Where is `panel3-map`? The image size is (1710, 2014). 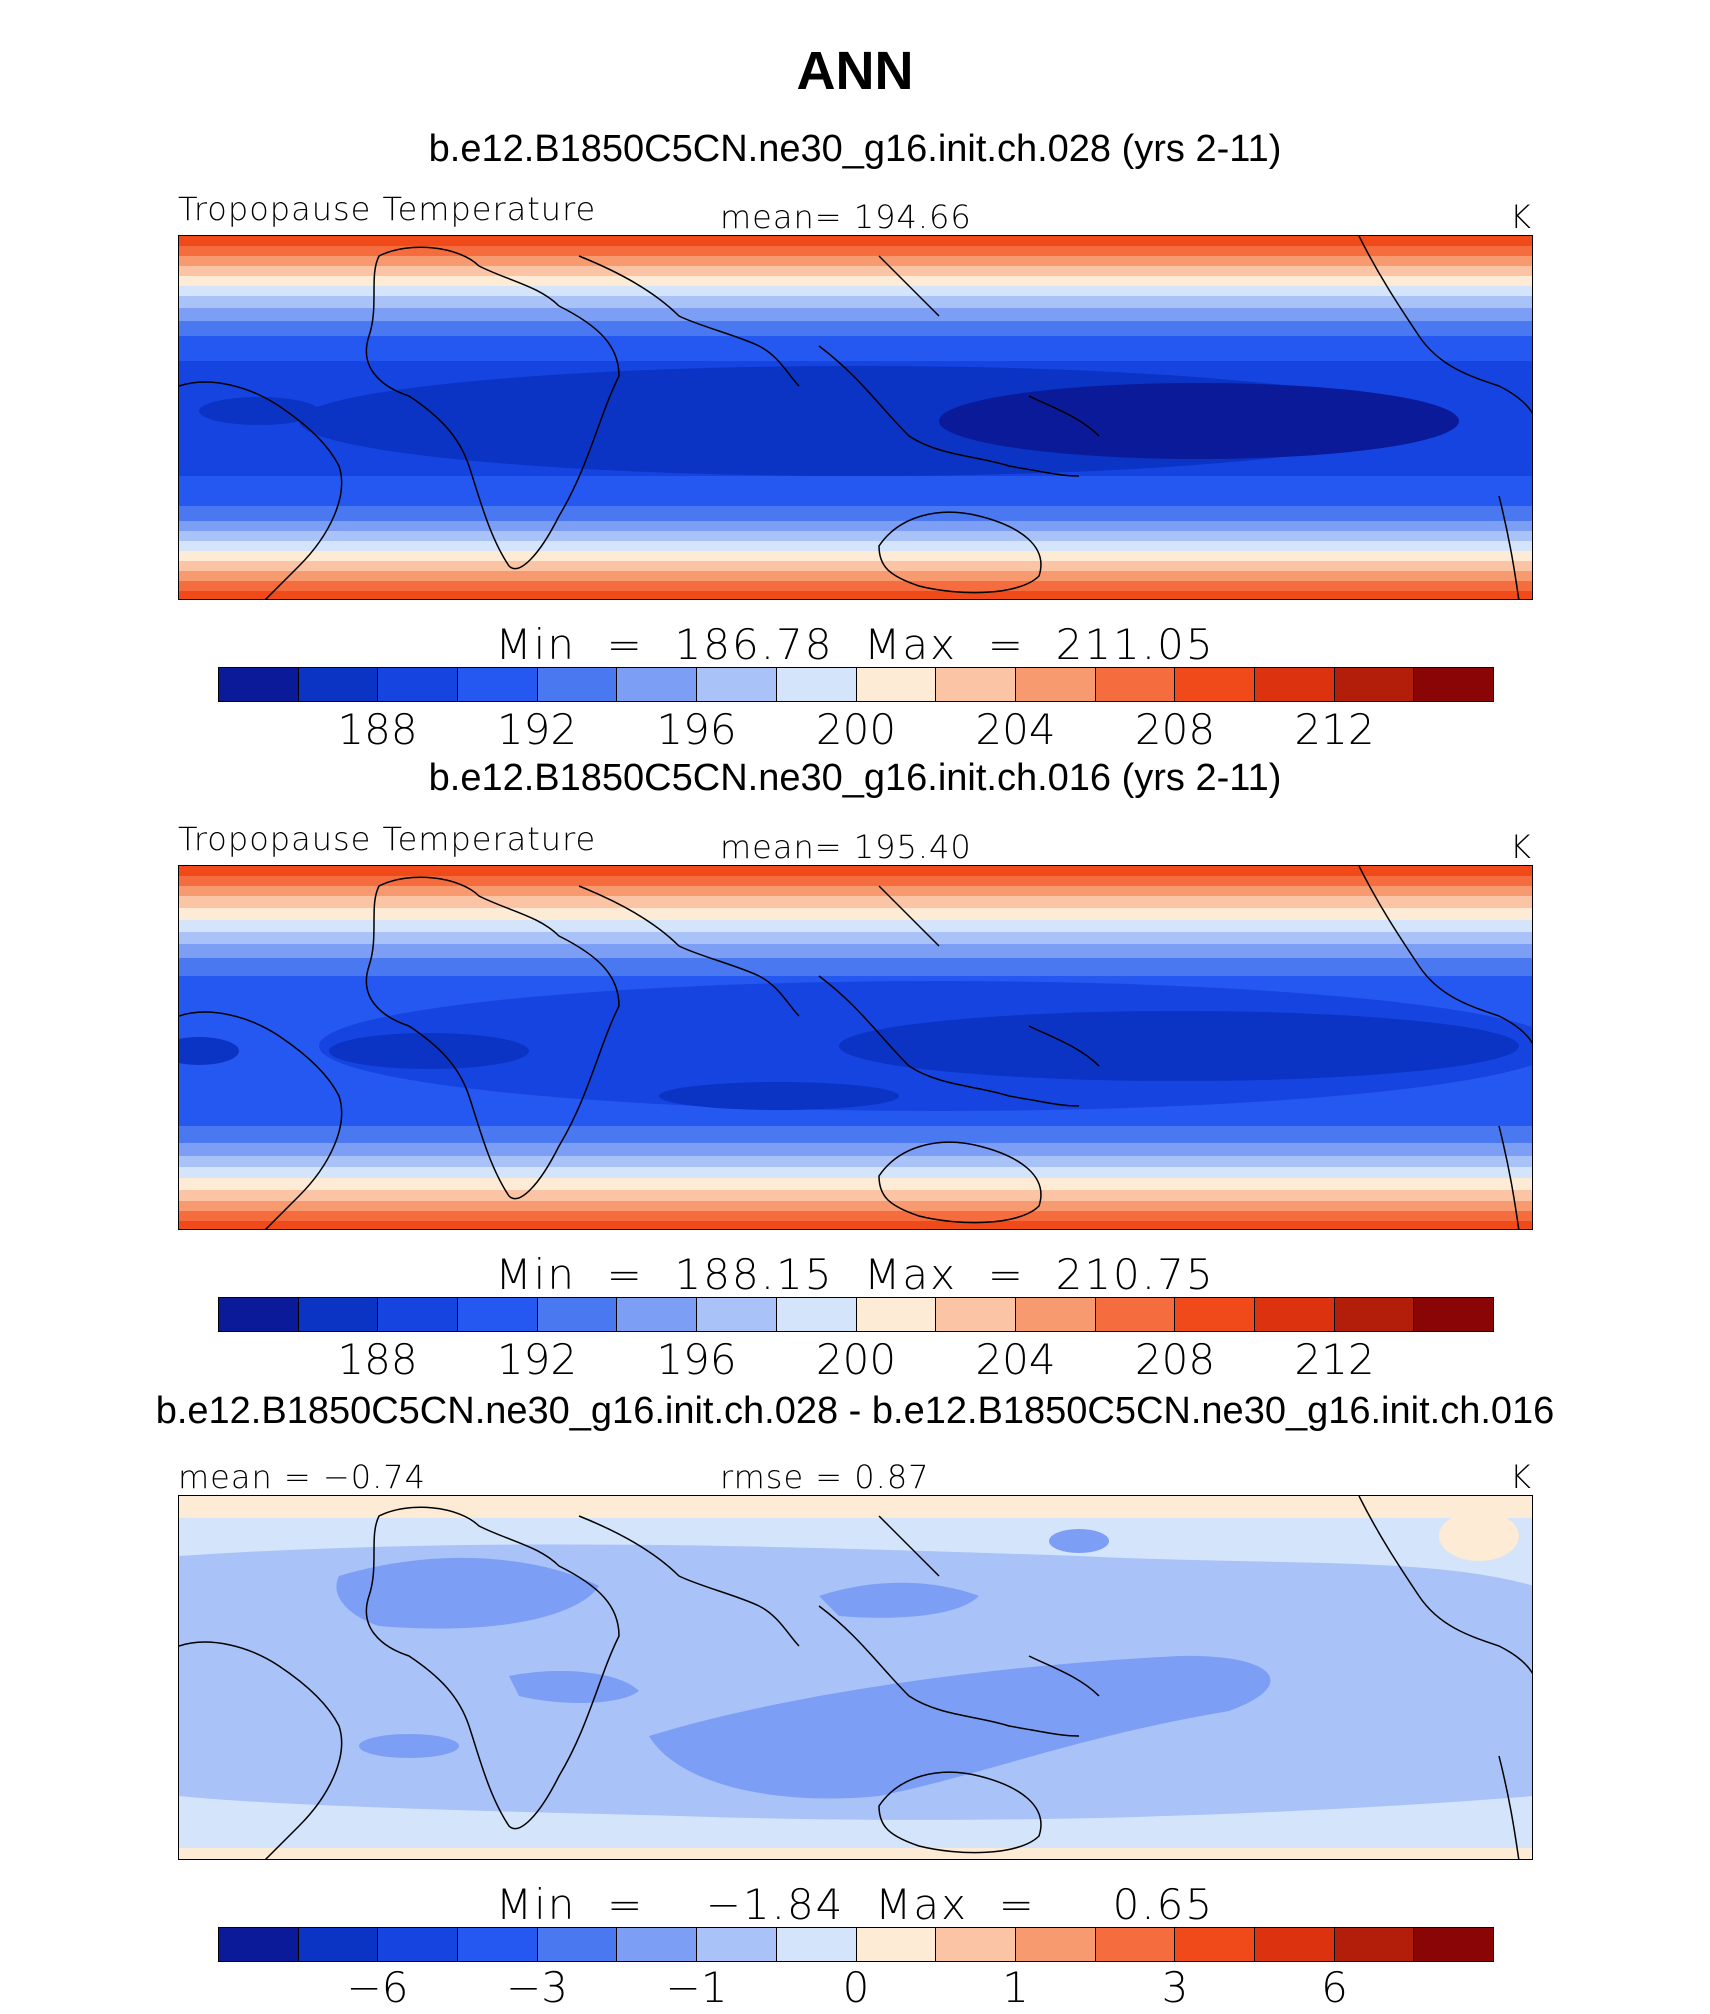 panel3-map is located at coordinates (855, 1677).